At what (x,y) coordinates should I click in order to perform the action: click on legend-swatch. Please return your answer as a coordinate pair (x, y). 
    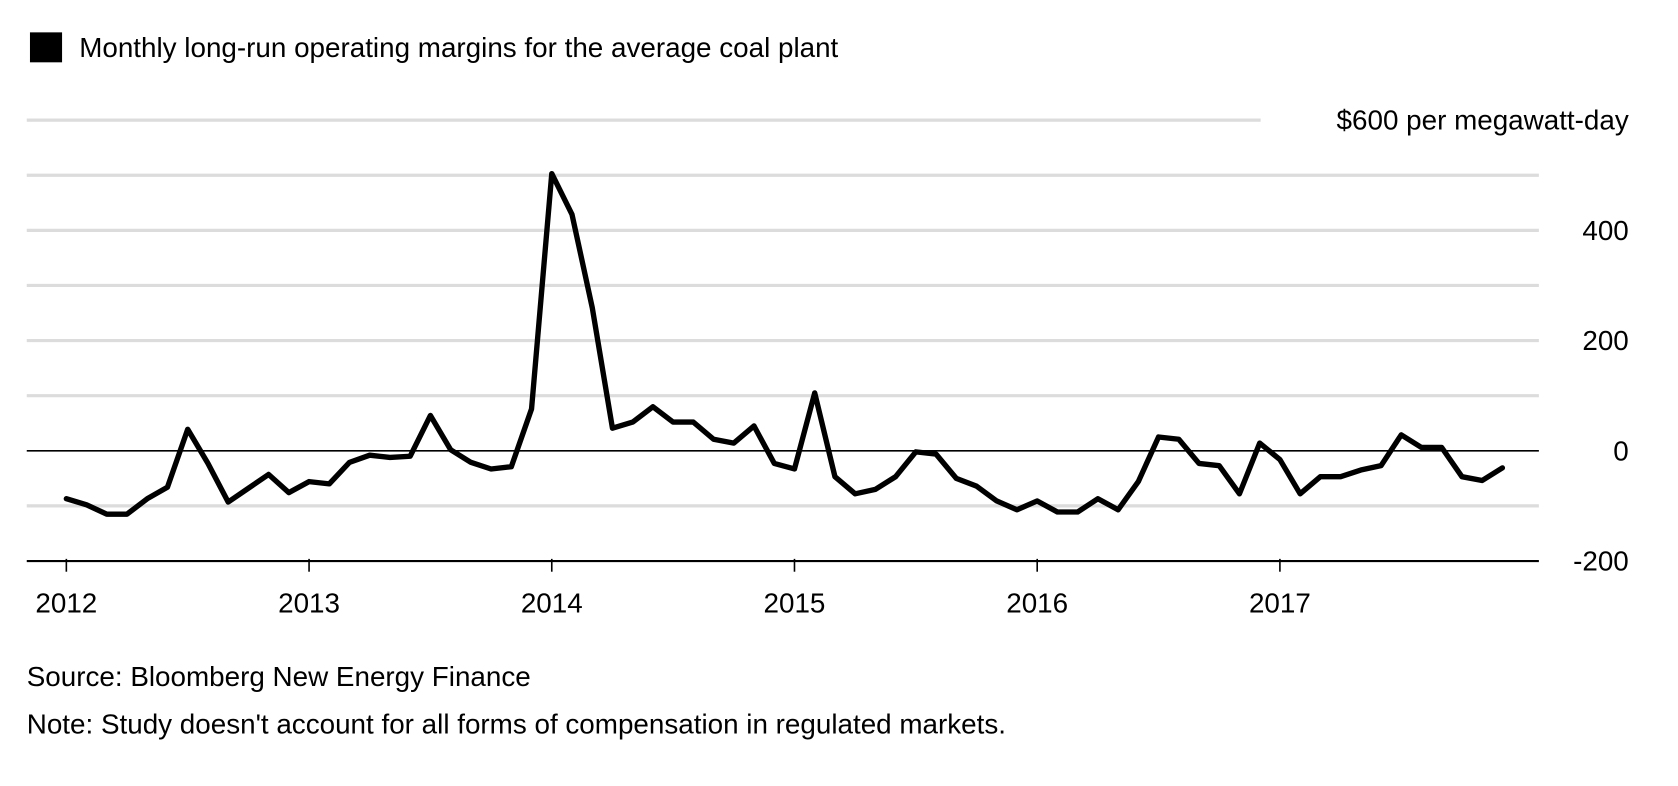
    Looking at the image, I should click on (46, 47).